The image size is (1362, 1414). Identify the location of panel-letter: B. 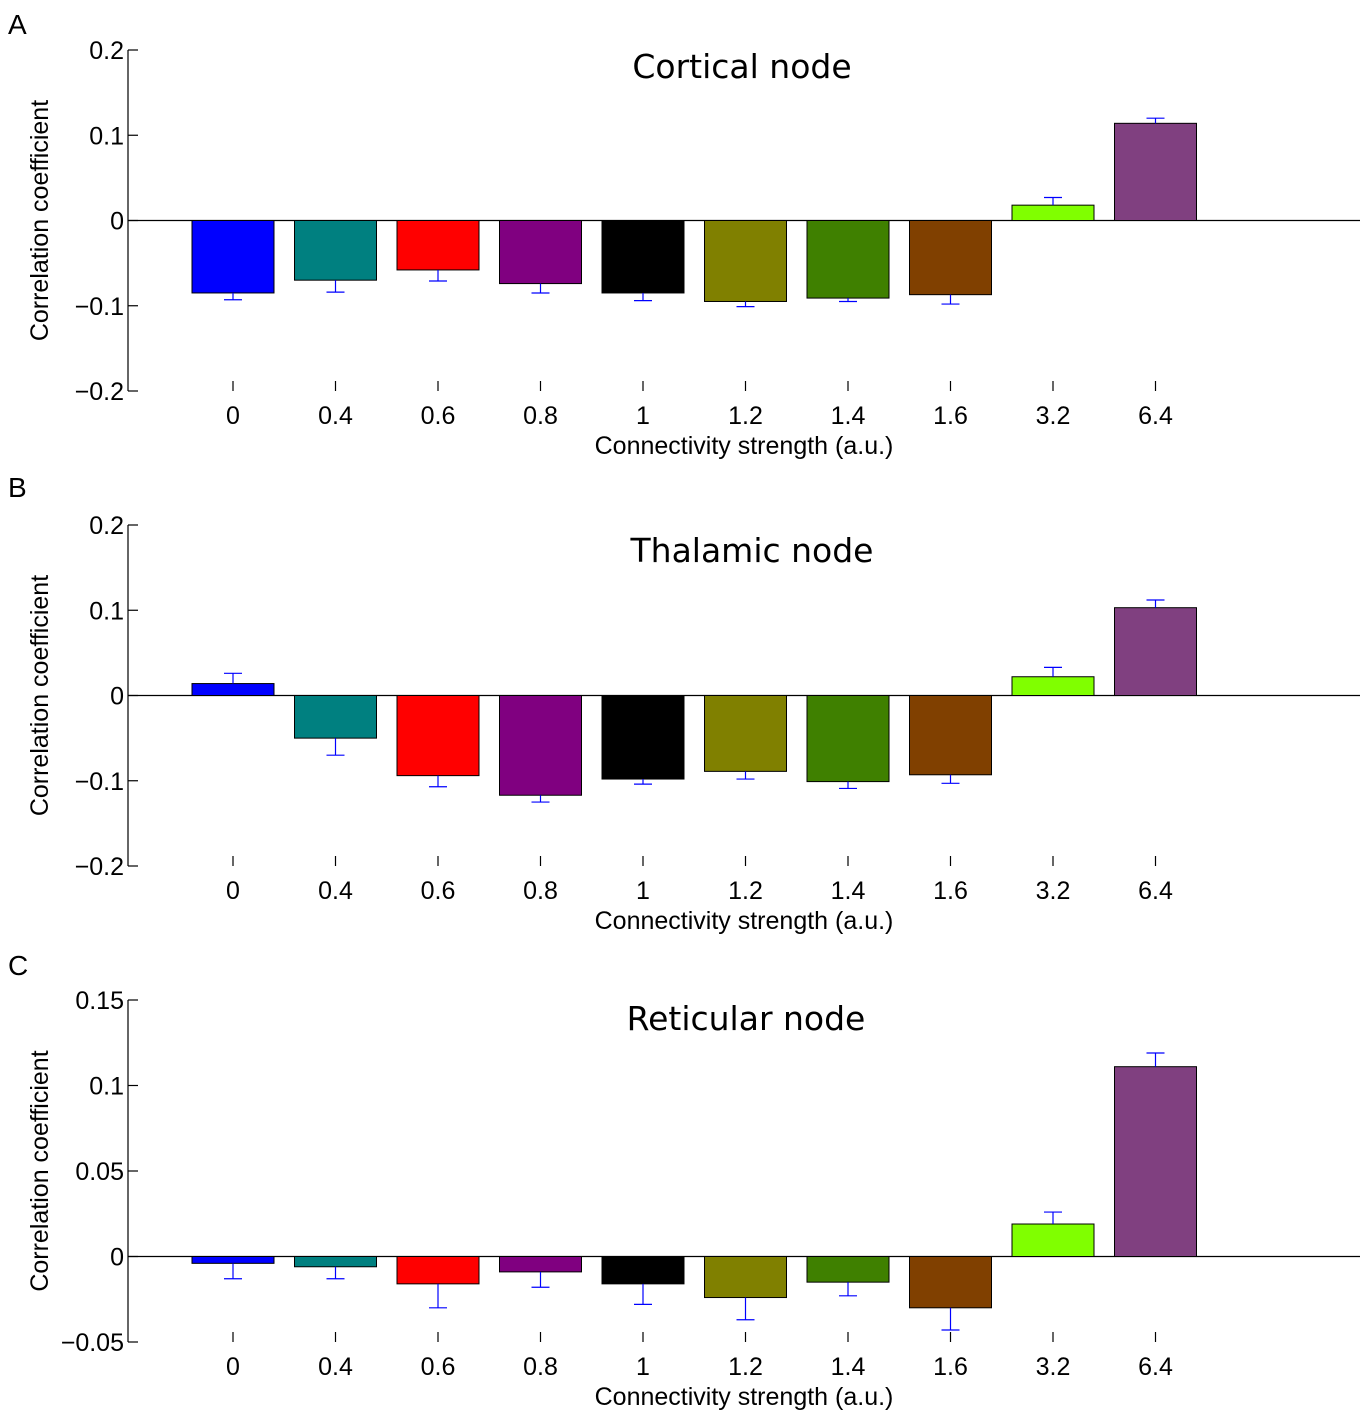
(17, 487).